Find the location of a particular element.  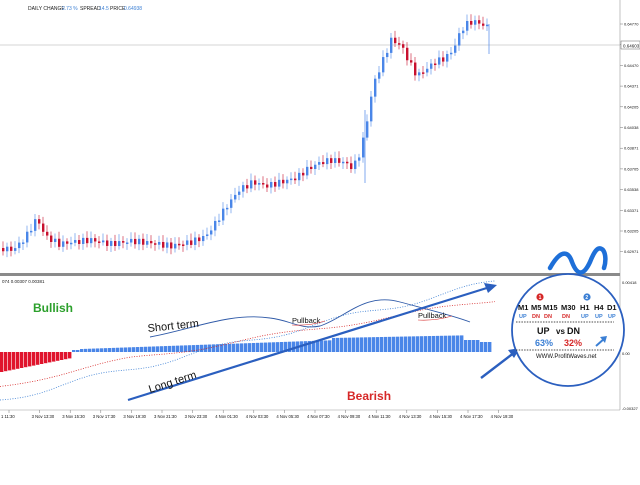

time-tick-label: 4 Nov 13:30 is located at coordinates (410, 416).